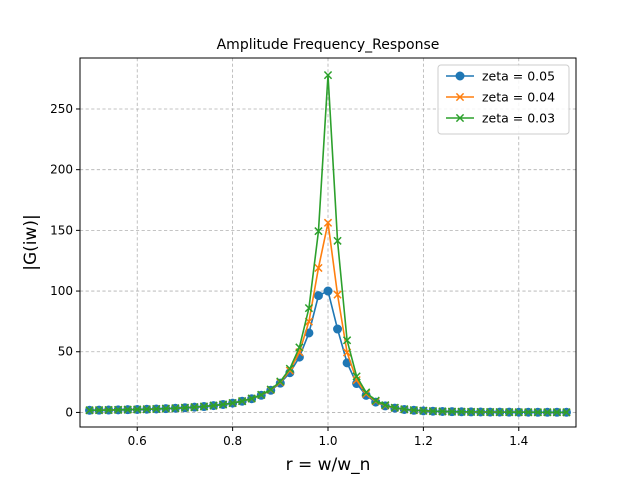  Describe the element at coordinates (31, 242) in the screenshot. I see `y-axis-label: |G(iw)|` at that location.